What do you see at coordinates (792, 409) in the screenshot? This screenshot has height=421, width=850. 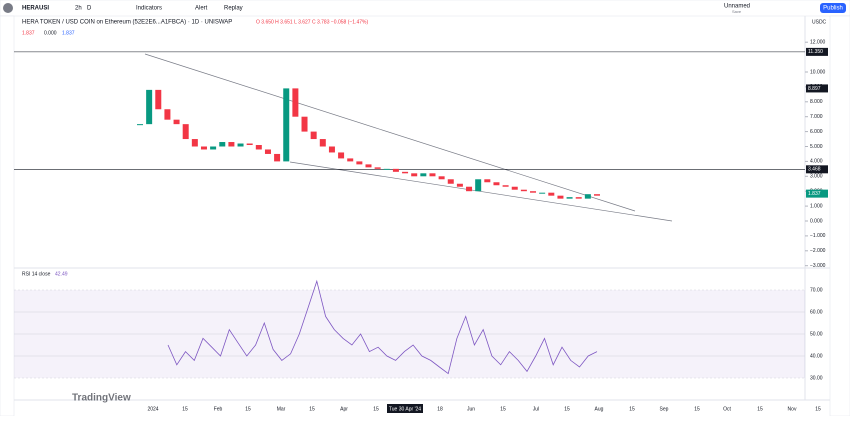 I see `time-label: Nov` at bounding box center [792, 409].